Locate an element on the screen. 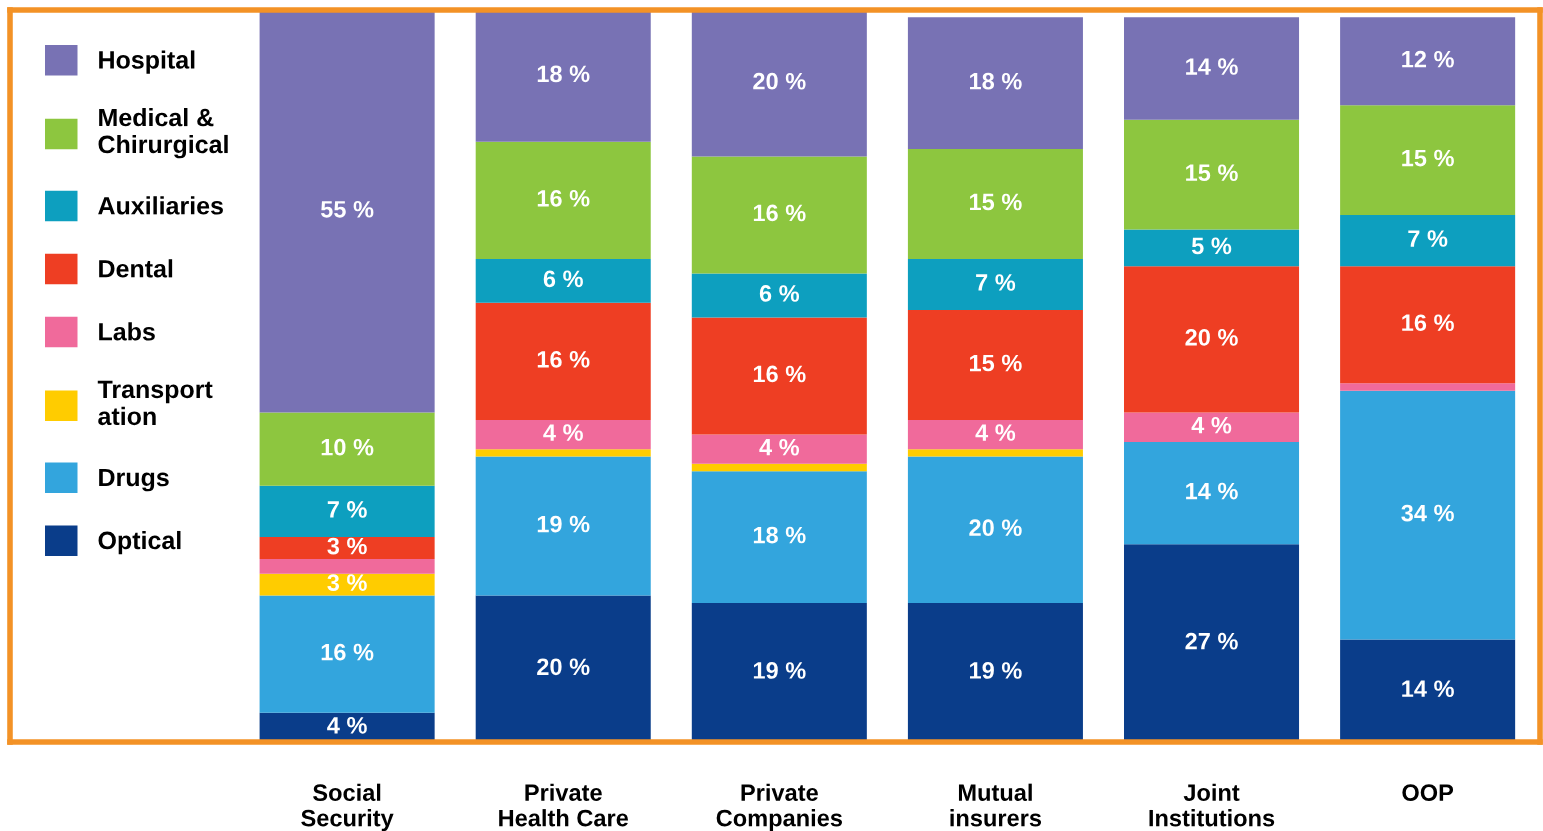  legend-label: Drugs is located at coordinates (134, 480).